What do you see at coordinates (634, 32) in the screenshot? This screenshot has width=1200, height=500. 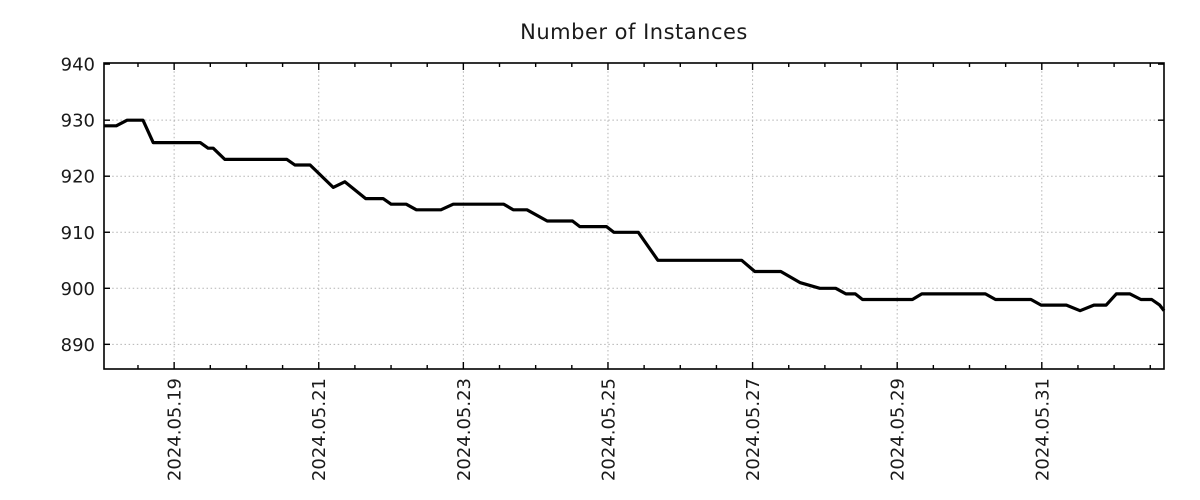 I see `chart-title: Number of Instances` at bounding box center [634, 32].